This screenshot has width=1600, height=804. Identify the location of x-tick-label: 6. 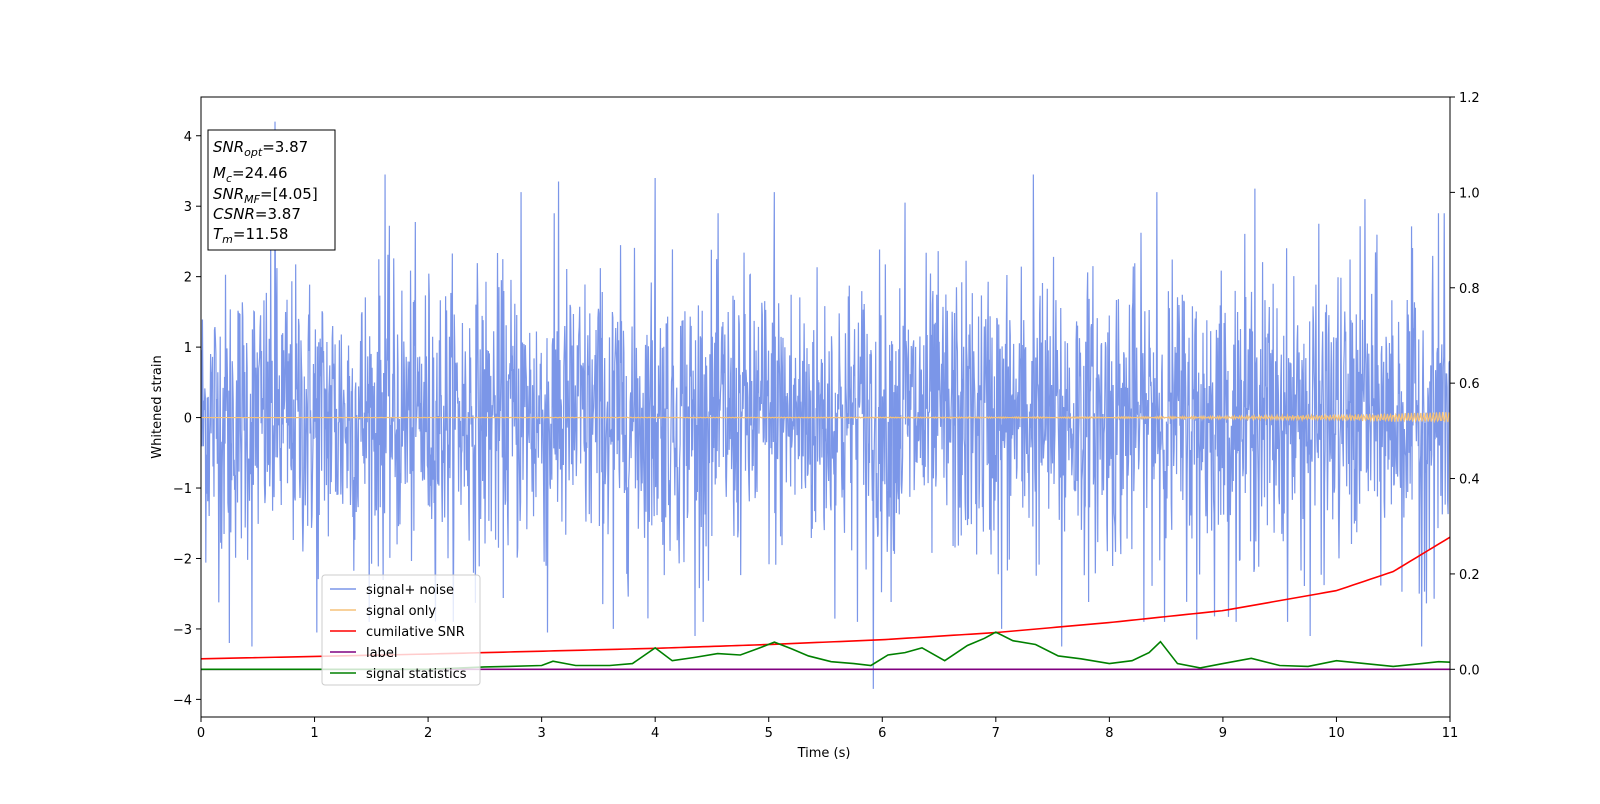
(882, 733).